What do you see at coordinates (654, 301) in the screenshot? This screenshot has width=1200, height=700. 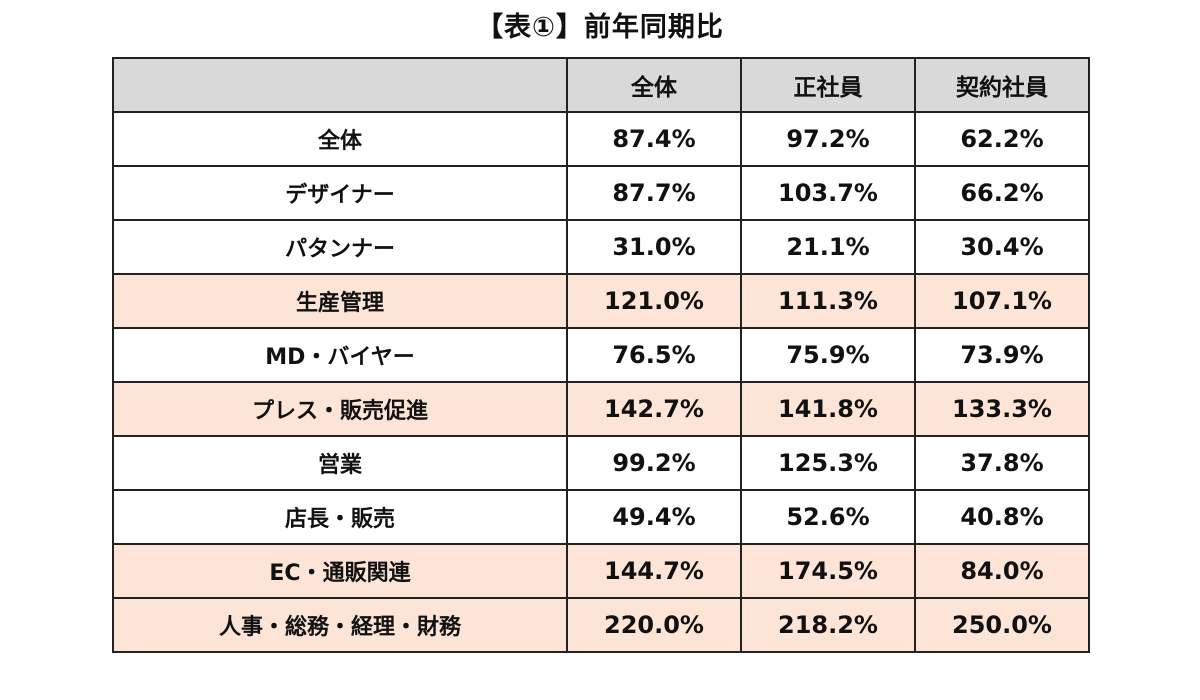 I see `cell-overall: 121.0%` at bounding box center [654, 301].